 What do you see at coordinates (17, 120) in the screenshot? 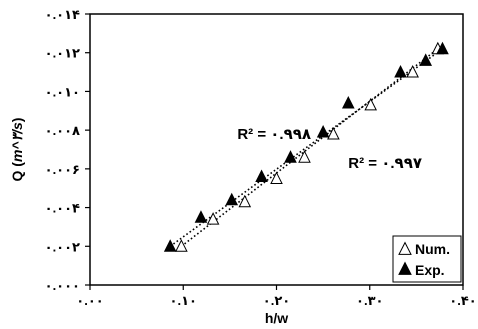
I see `y-axis-title-suffix: )` at bounding box center [17, 120].